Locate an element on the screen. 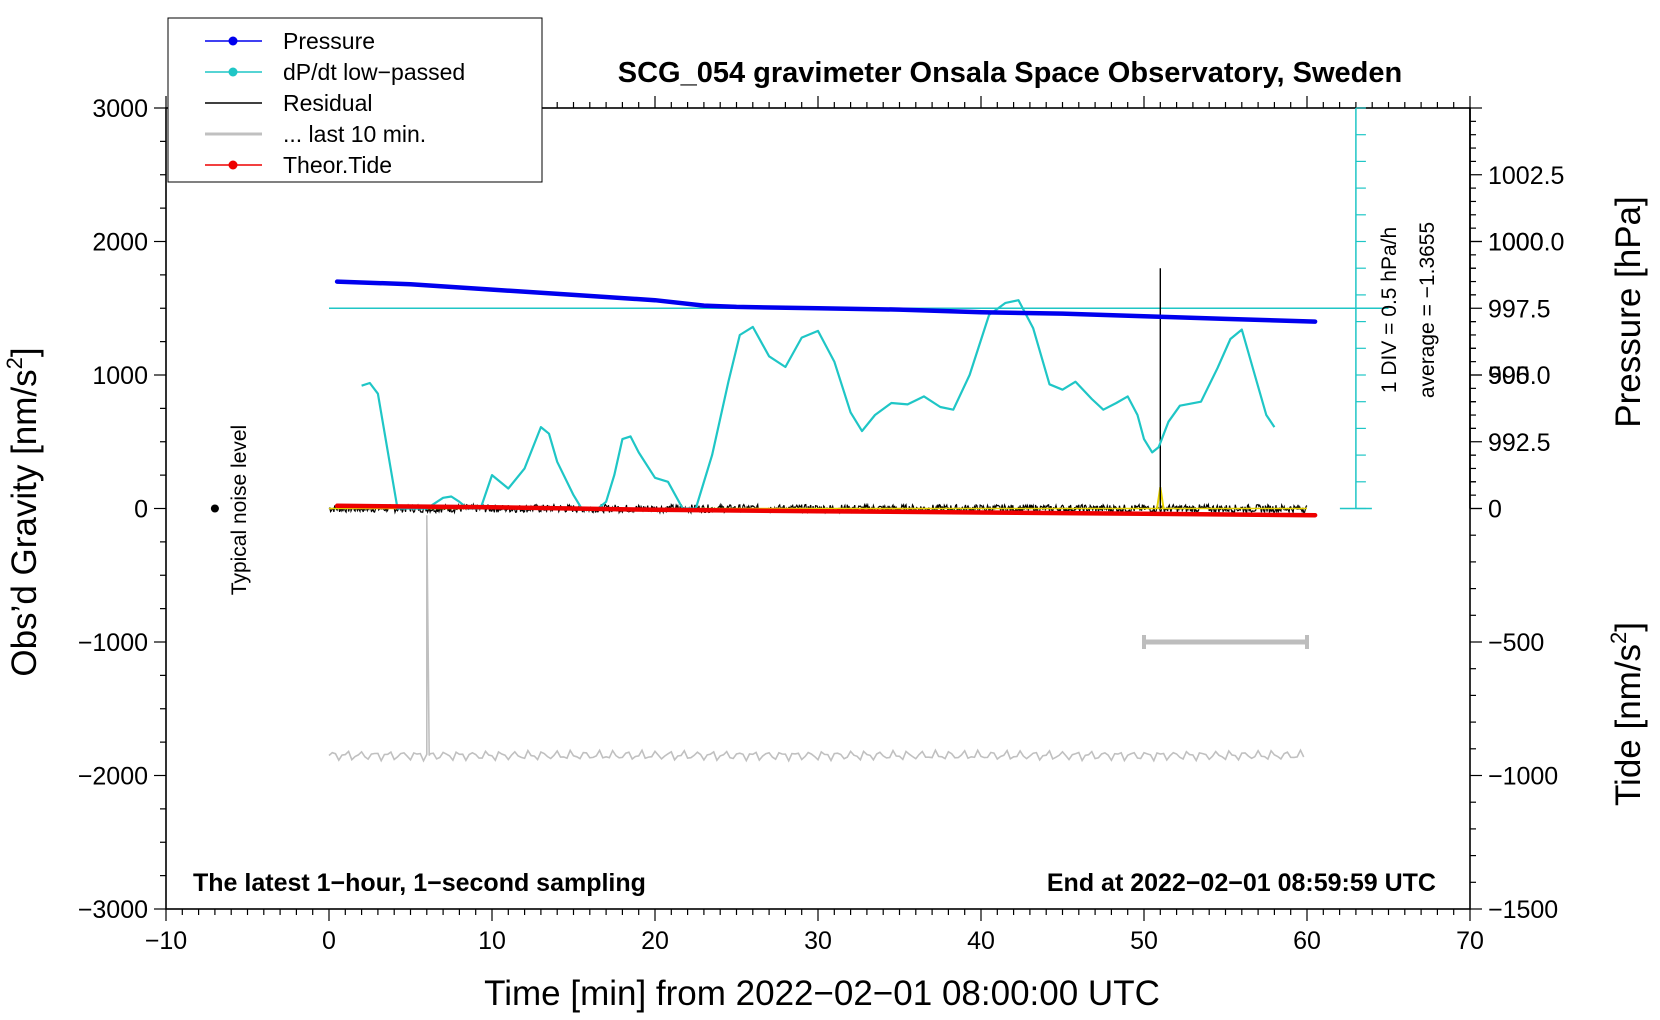 This screenshot has width=1660, height=1020. legend-box is located at coordinates (355, 100).